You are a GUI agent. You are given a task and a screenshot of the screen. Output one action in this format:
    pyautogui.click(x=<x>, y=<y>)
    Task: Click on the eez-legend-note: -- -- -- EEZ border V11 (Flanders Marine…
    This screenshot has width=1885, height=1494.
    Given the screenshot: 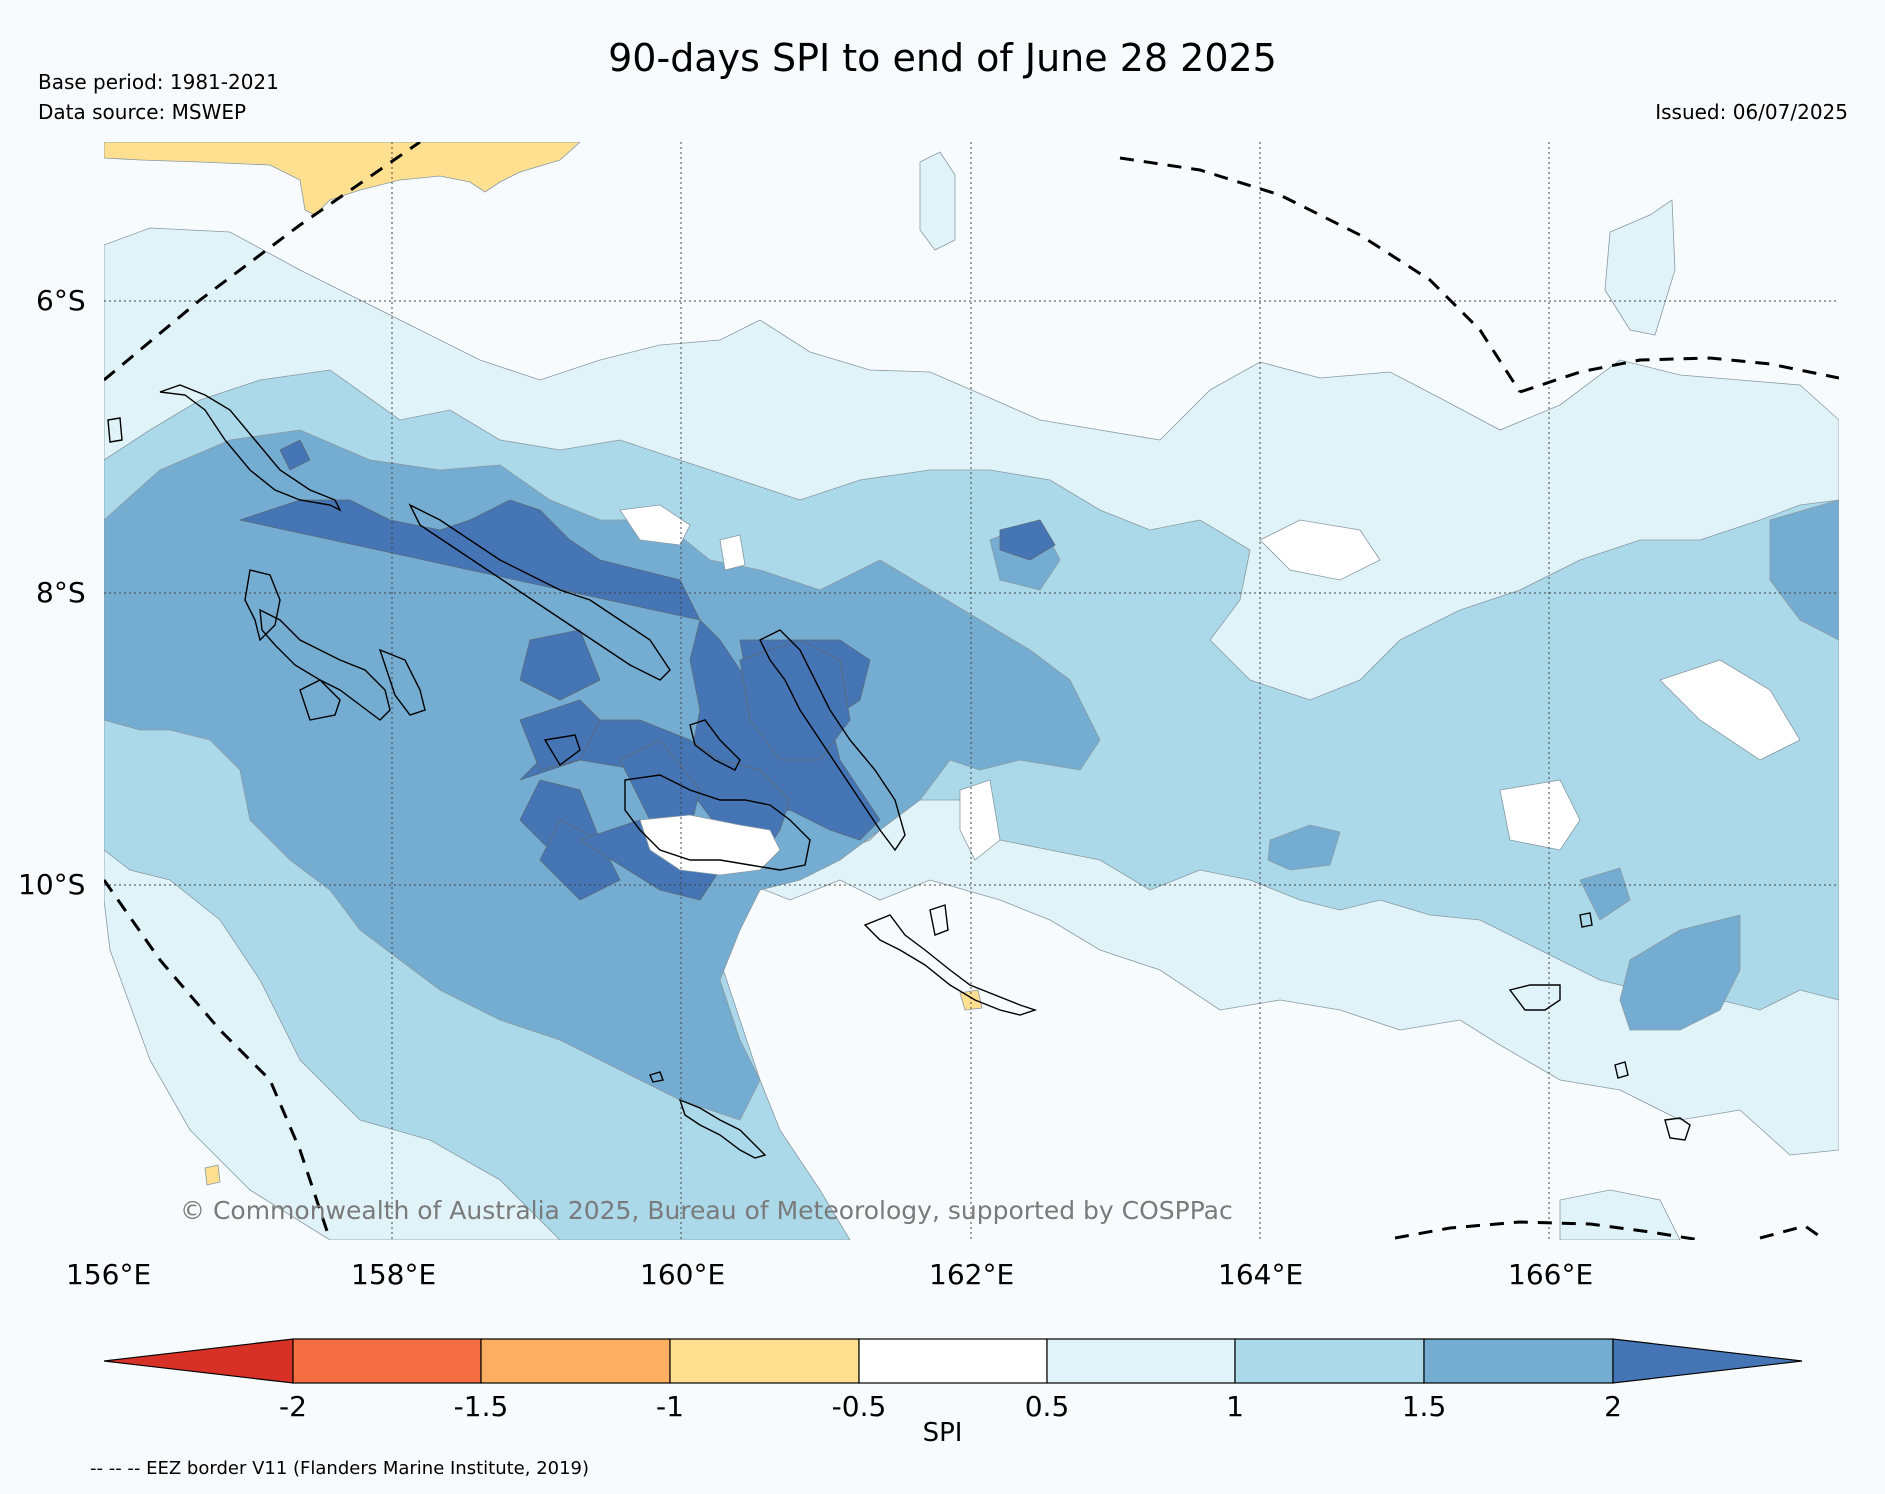 What is the action you would take?
    pyautogui.click(x=340, y=1468)
    